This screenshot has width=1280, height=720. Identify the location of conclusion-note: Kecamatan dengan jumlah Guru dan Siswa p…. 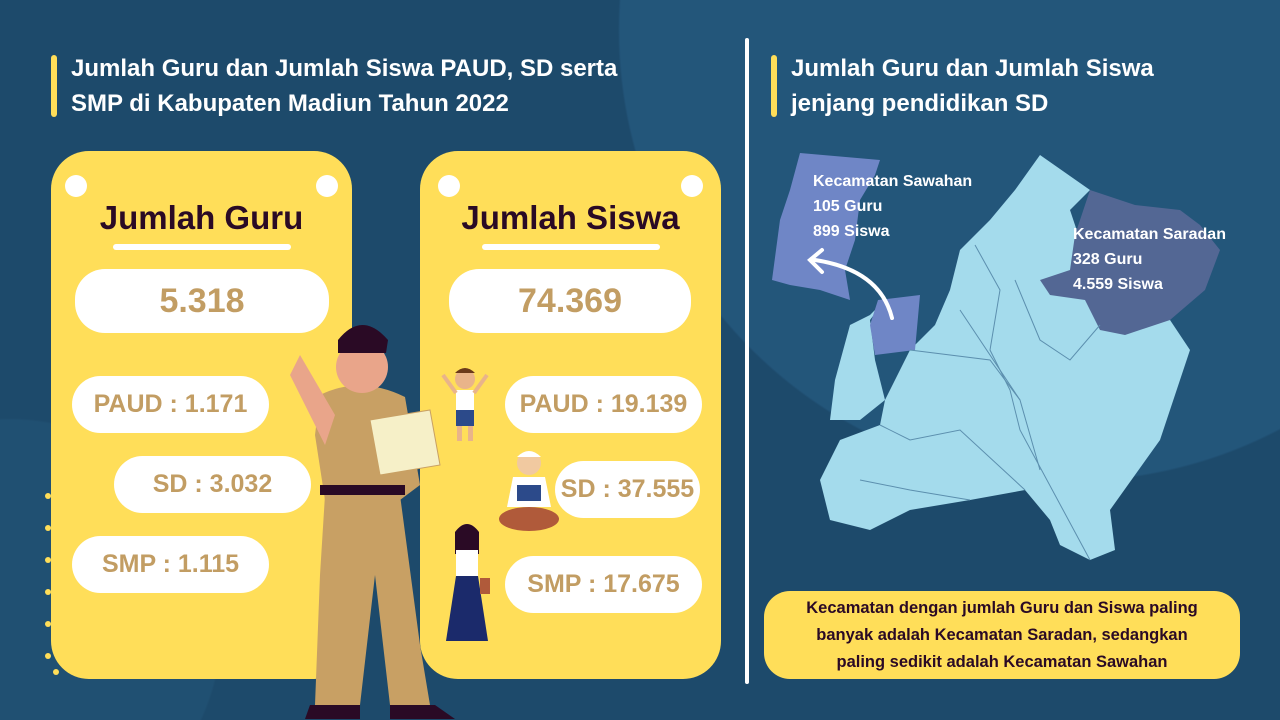
(1002, 635).